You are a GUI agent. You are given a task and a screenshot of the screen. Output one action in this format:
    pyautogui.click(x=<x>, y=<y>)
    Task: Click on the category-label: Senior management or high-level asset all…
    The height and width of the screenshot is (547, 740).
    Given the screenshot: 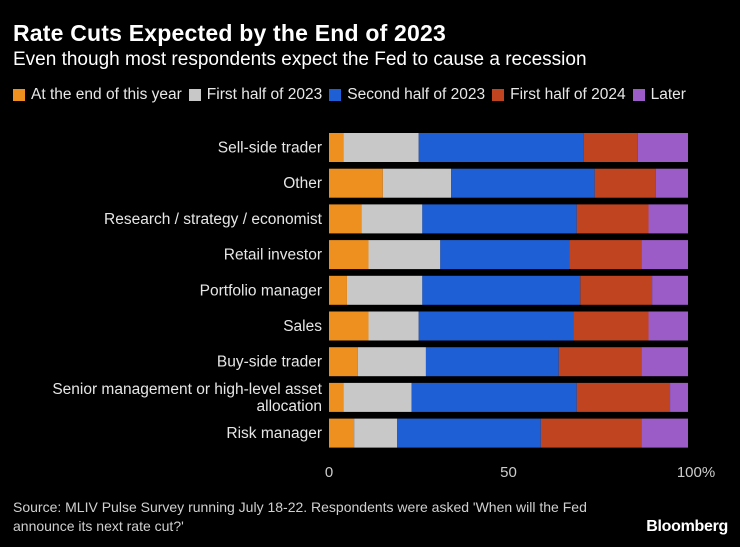 What is the action you would take?
    pyautogui.click(x=187, y=398)
    